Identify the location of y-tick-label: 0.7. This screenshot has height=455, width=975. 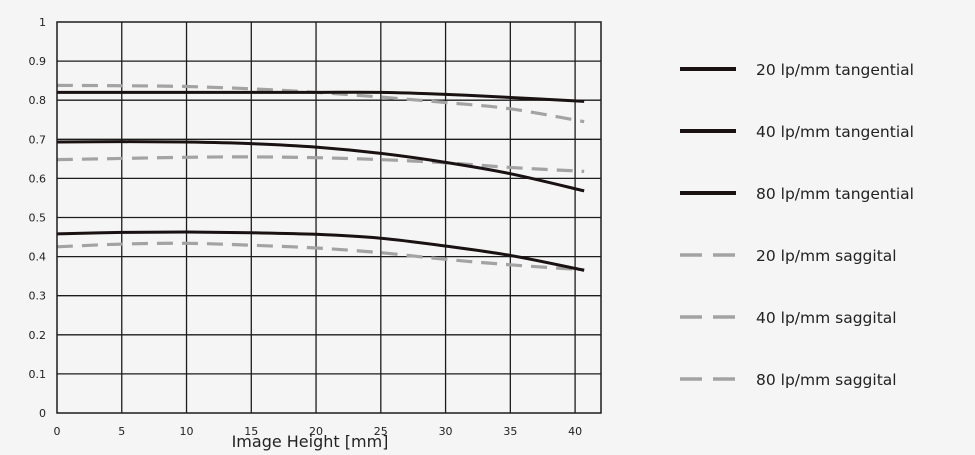
(38, 139).